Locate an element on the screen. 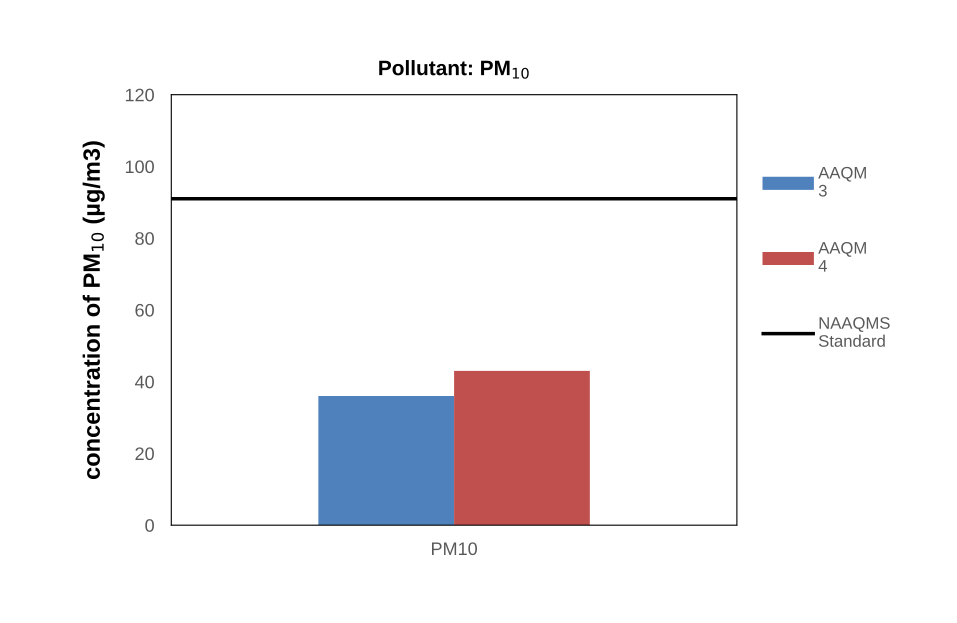 This screenshot has height=623, width=957. legend-label: AAQM 4 is located at coordinates (842, 257).